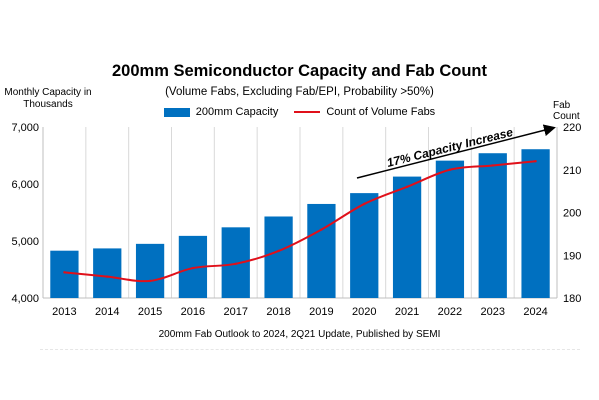 The image size is (599, 400). I want to click on y-right-tick-label: 200, so click(572, 214).